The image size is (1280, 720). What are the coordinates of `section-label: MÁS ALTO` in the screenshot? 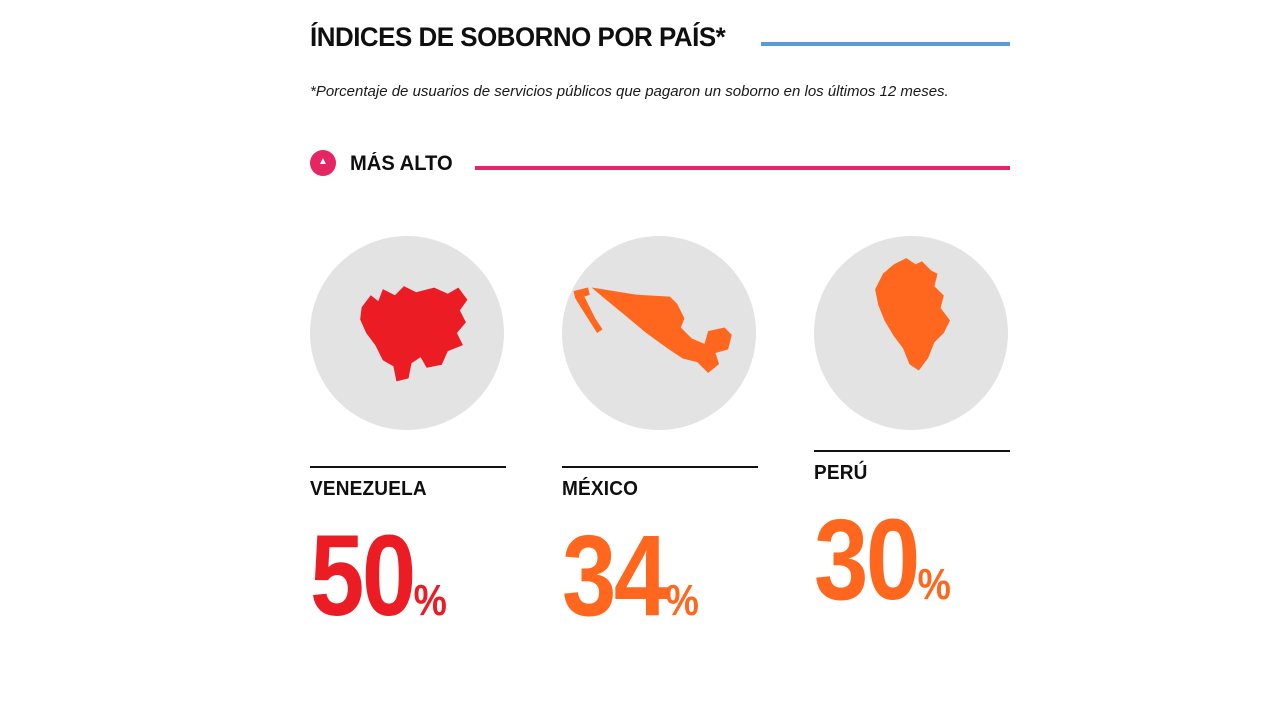 It's located at (401, 163).